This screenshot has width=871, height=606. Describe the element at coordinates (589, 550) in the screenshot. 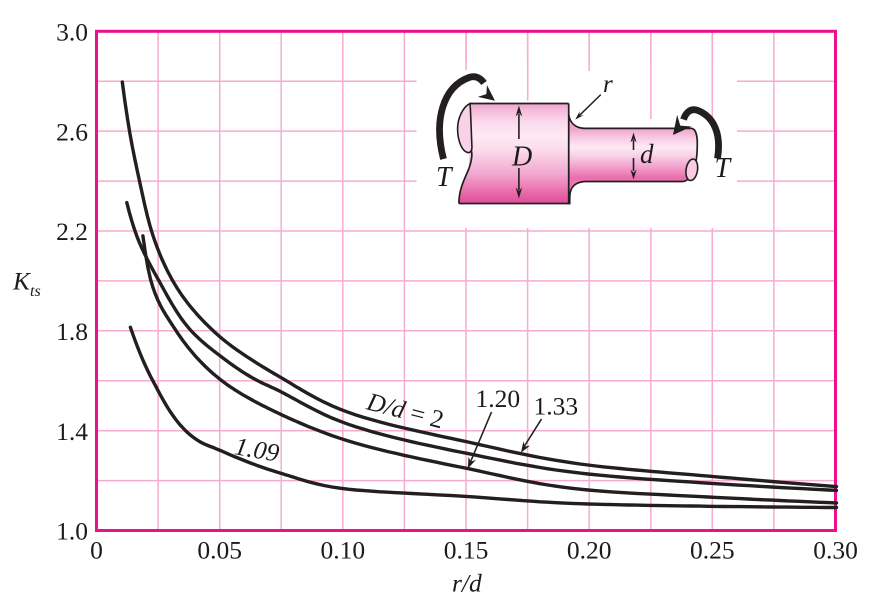

I see `svg-text: 0.20` at that location.